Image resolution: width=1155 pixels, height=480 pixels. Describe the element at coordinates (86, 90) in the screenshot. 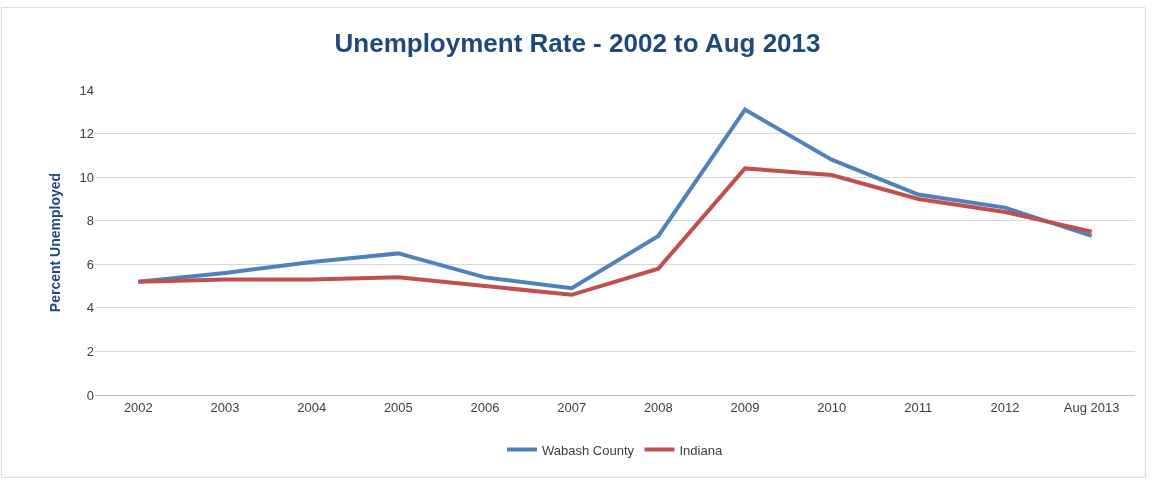

I see `y-tick-label: 14` at that location.